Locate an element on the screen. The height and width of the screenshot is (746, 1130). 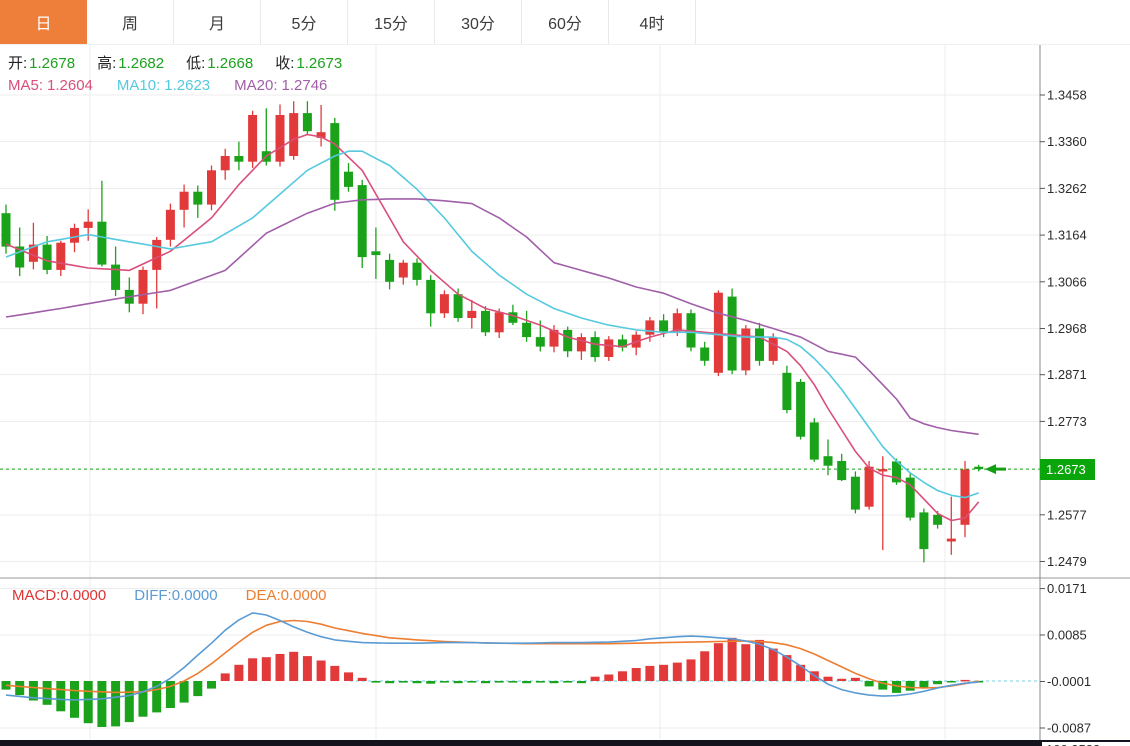
open-label: 开: is located at coordinates (18, 63).